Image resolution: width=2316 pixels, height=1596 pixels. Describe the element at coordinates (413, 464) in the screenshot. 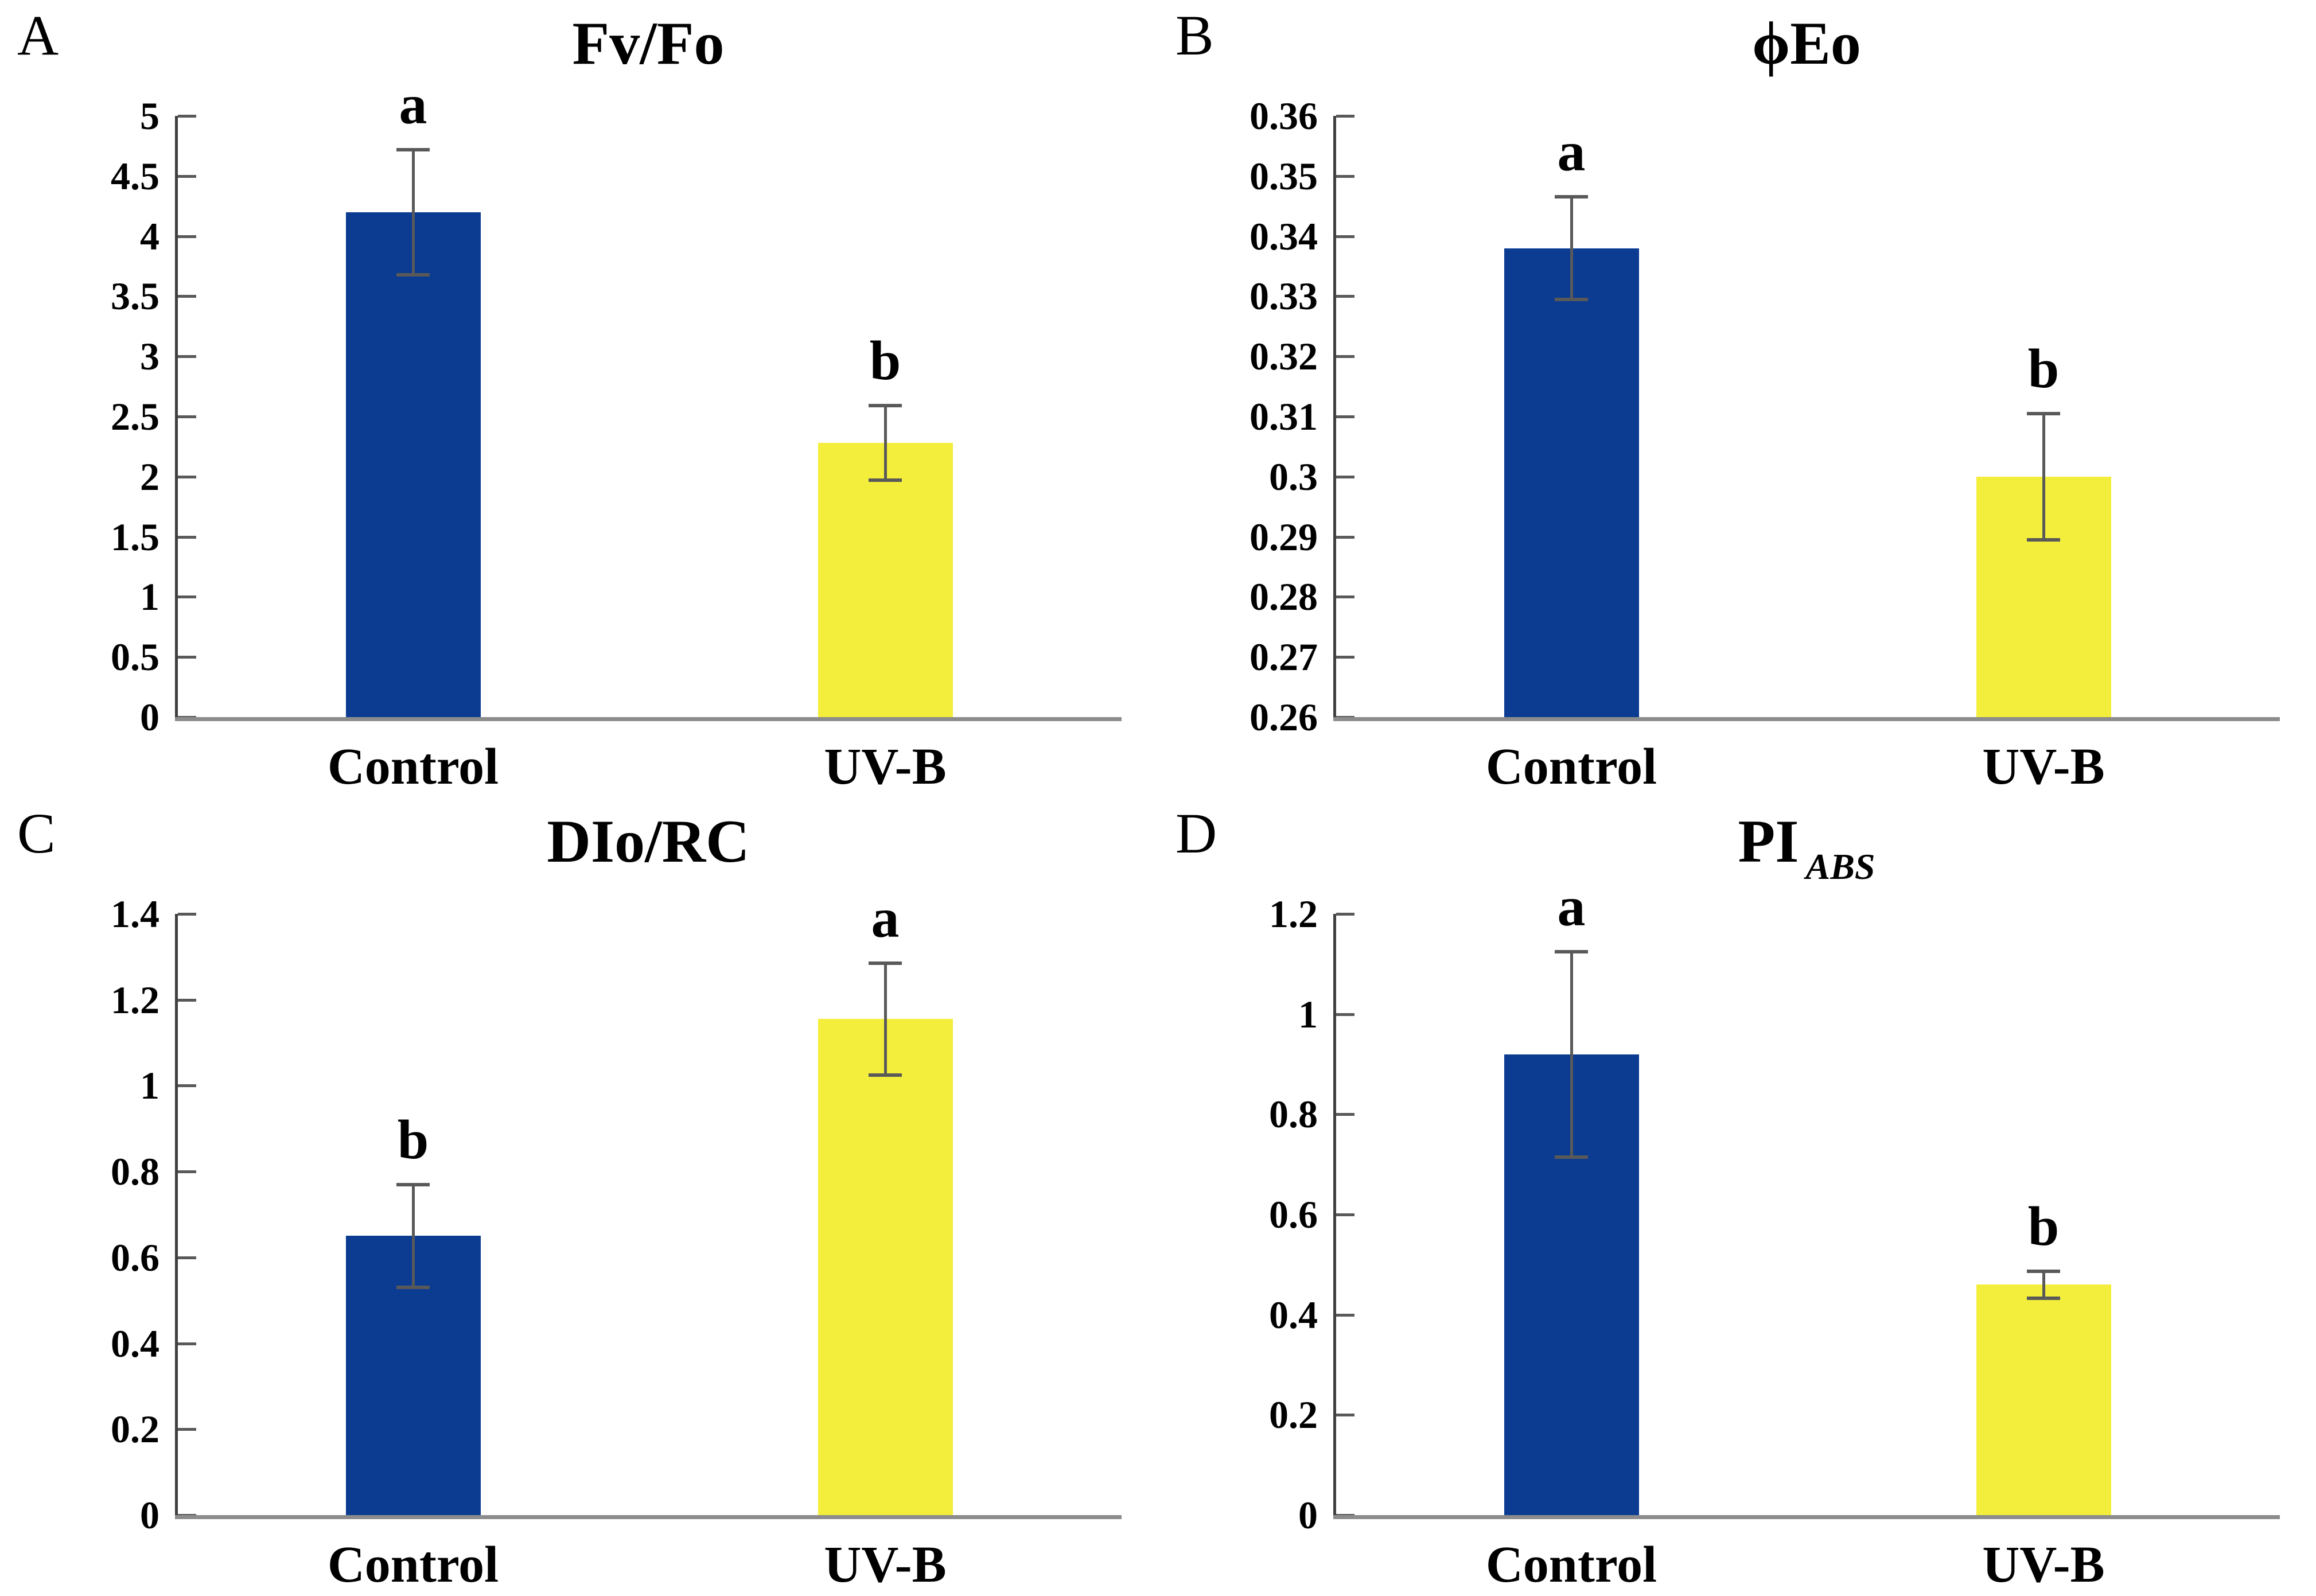

I see `bar-control` at that location.